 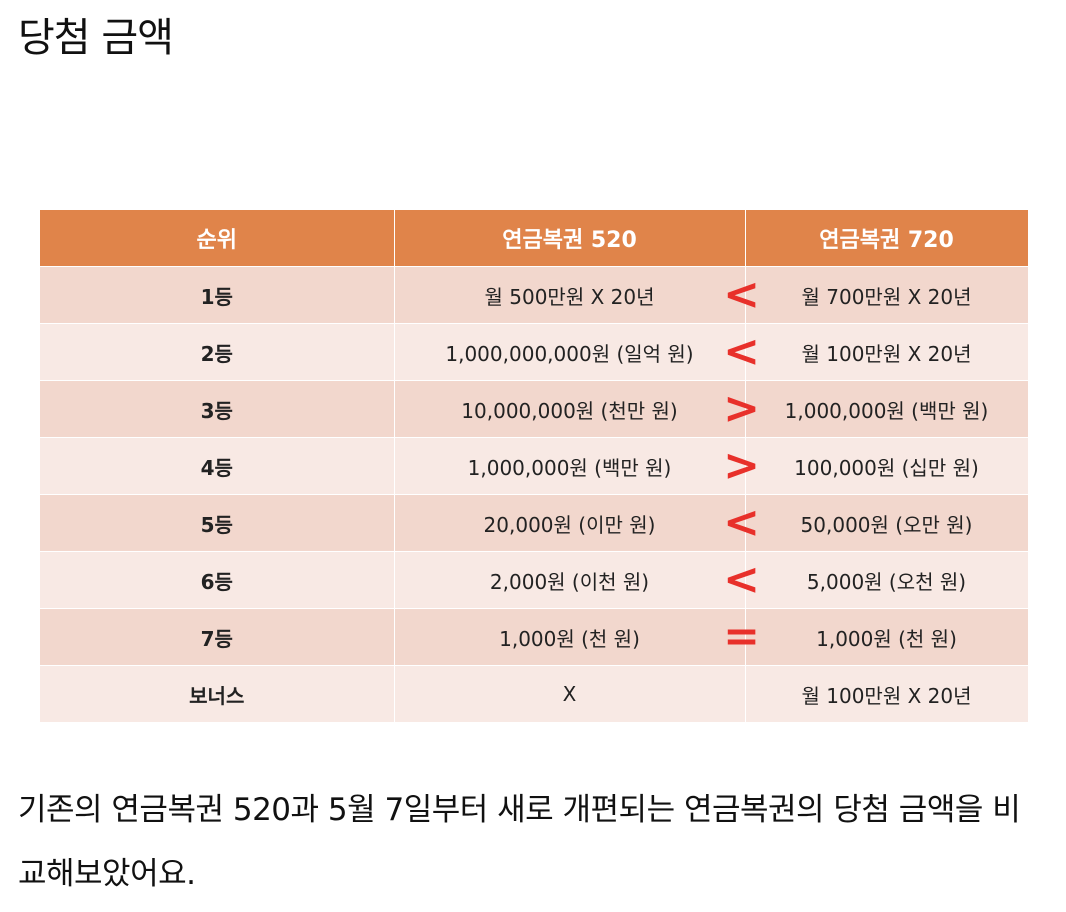 I want to click on table-header-row: 순위 연금복권 520 연금복권 720, so click(x=534, y=238).